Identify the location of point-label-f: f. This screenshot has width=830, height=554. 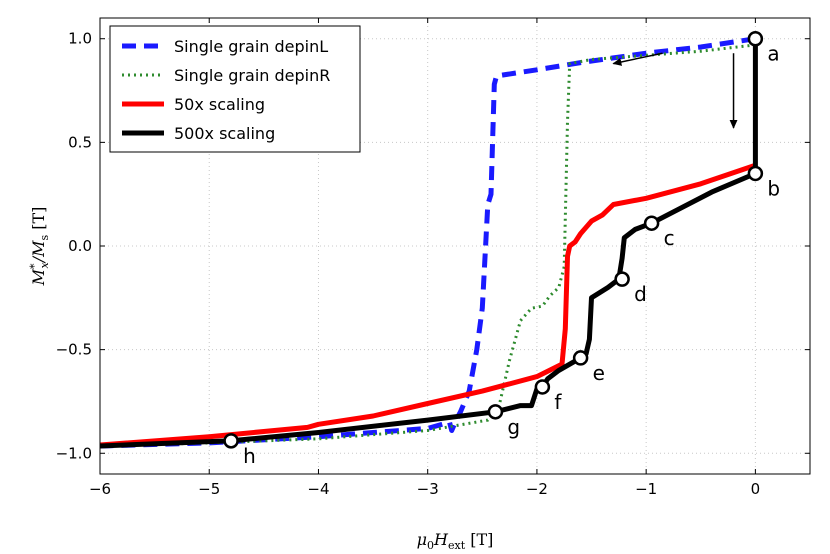
(558, 402).